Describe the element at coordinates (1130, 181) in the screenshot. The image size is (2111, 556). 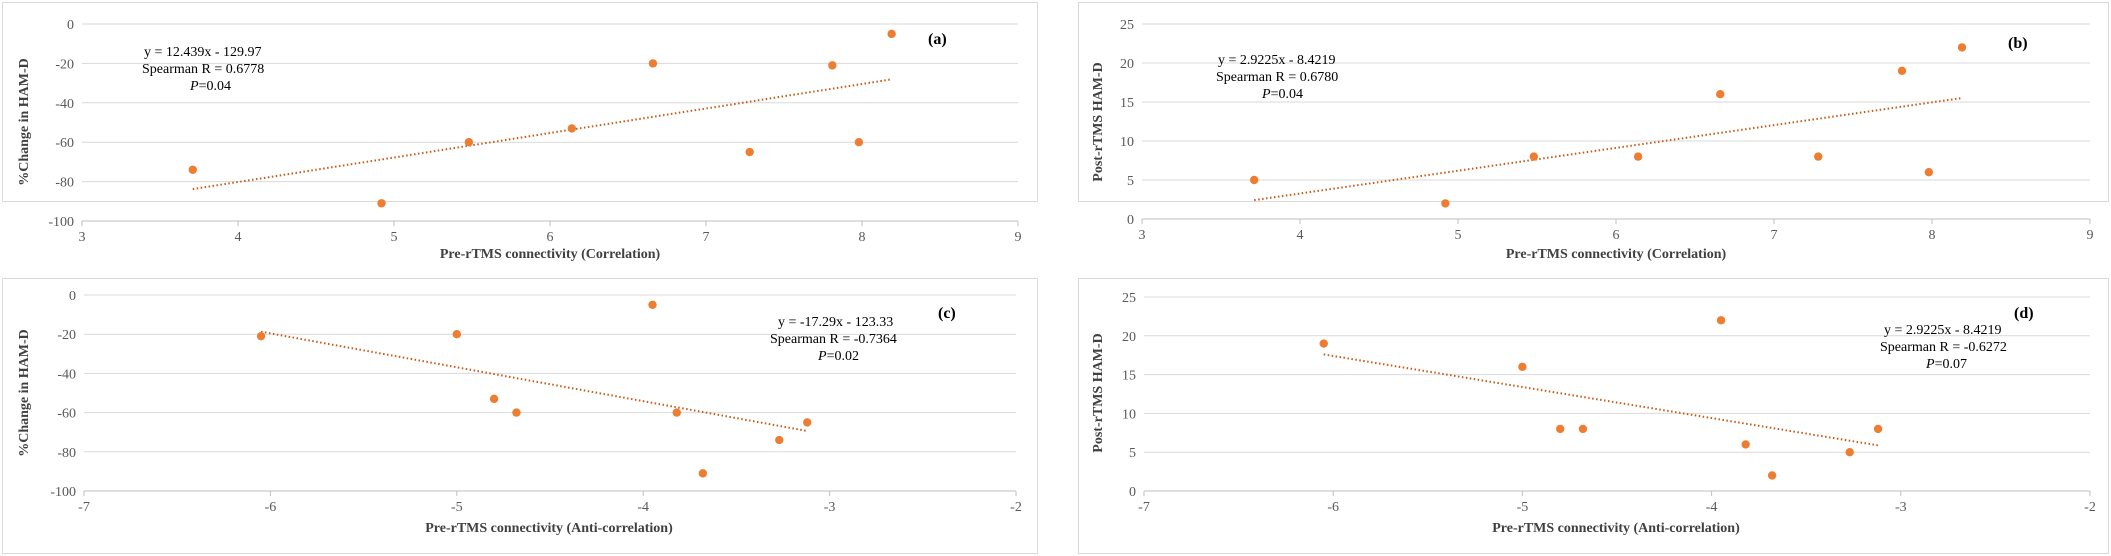
I see `y-tick-label: 5` at that location.